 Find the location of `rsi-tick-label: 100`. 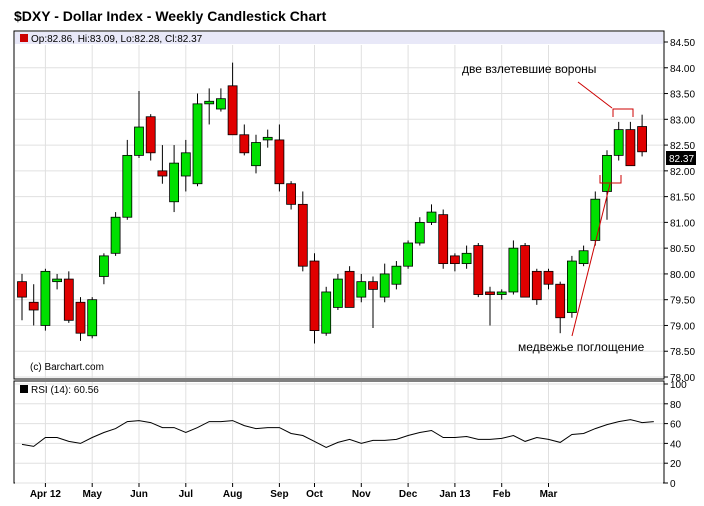

rsi-tick-label: 100 is located at coordinates (678, 385).